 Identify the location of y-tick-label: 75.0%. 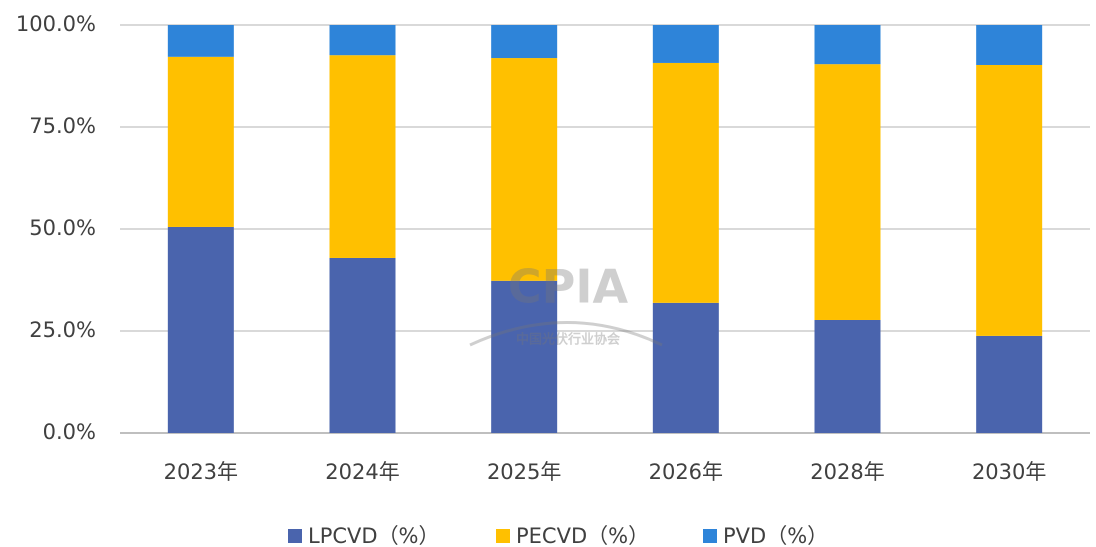
(62, 126).